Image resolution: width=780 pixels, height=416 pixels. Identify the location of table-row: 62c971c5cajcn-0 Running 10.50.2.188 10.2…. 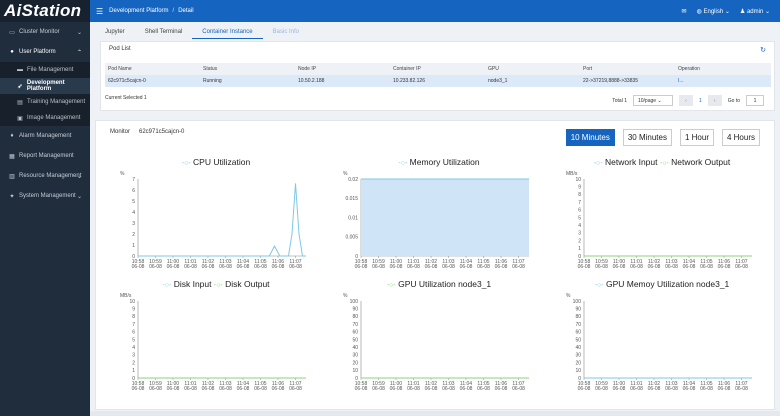
(438, 81).